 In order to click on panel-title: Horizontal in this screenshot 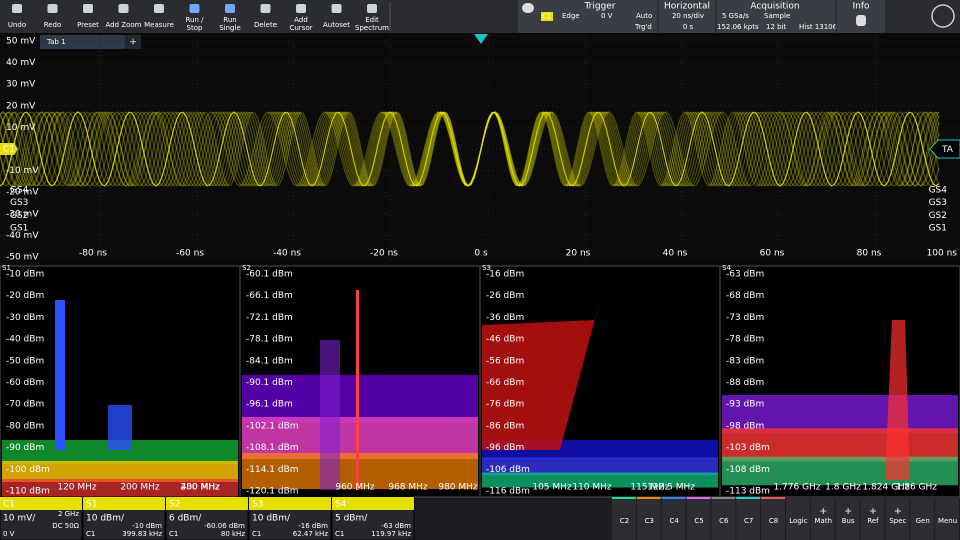, I will do `click(687, 7)`.